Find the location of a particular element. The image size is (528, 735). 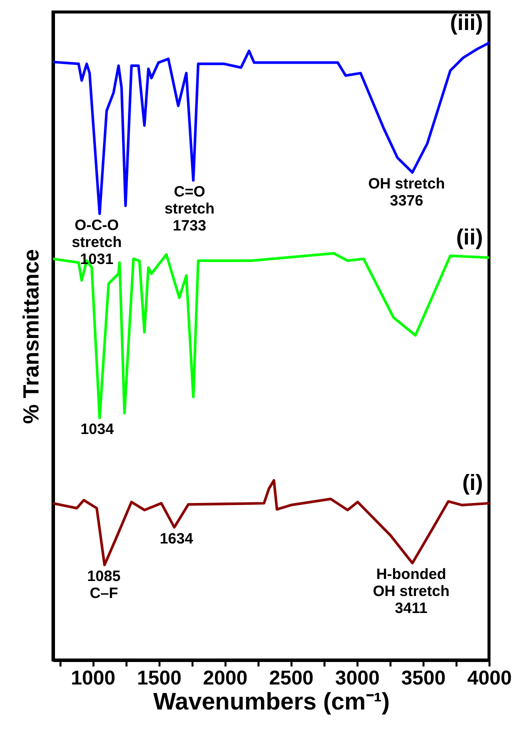

series-label: (i) is located at coordinates (472, 483).